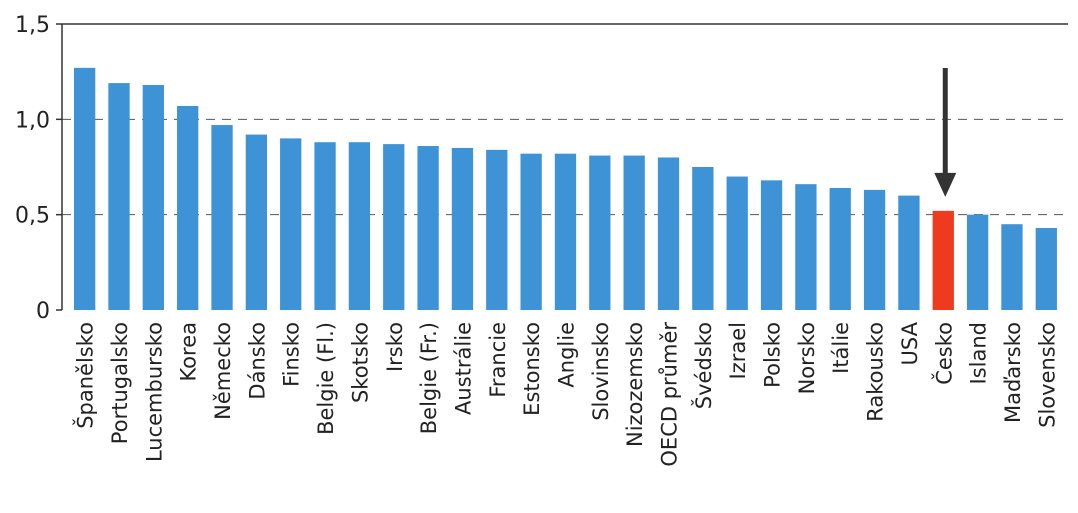  Describe the element at coordinates (807, 358) in the screenshot. I see `x-category-label: Norsko` at that location.